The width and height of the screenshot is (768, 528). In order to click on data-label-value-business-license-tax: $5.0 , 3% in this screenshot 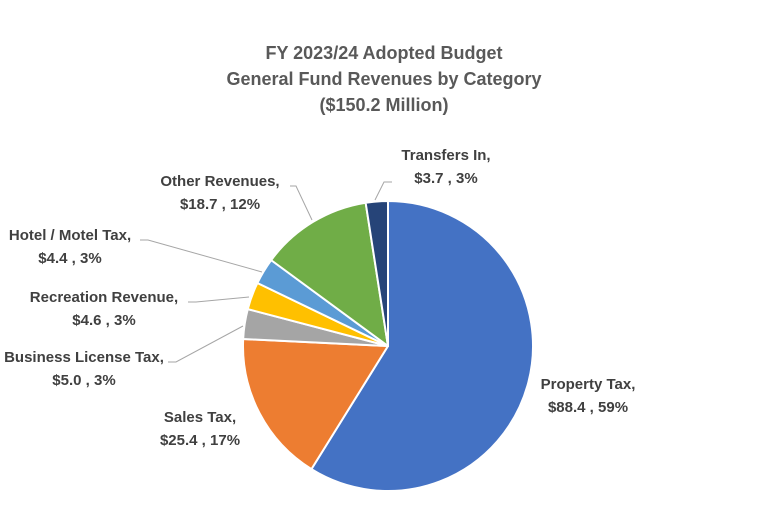, I will do `click(83, 380)`.